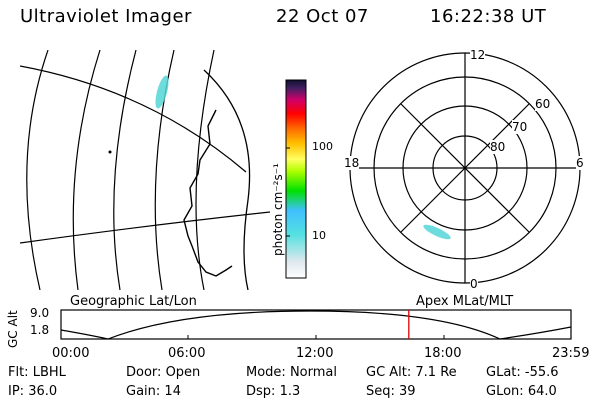 This screenshot has height=400, width=600. Describe the element at coordinates (133, 301) in the screenshot. I see `orbit-left-title: Geographic Lat/Lon` at that location.